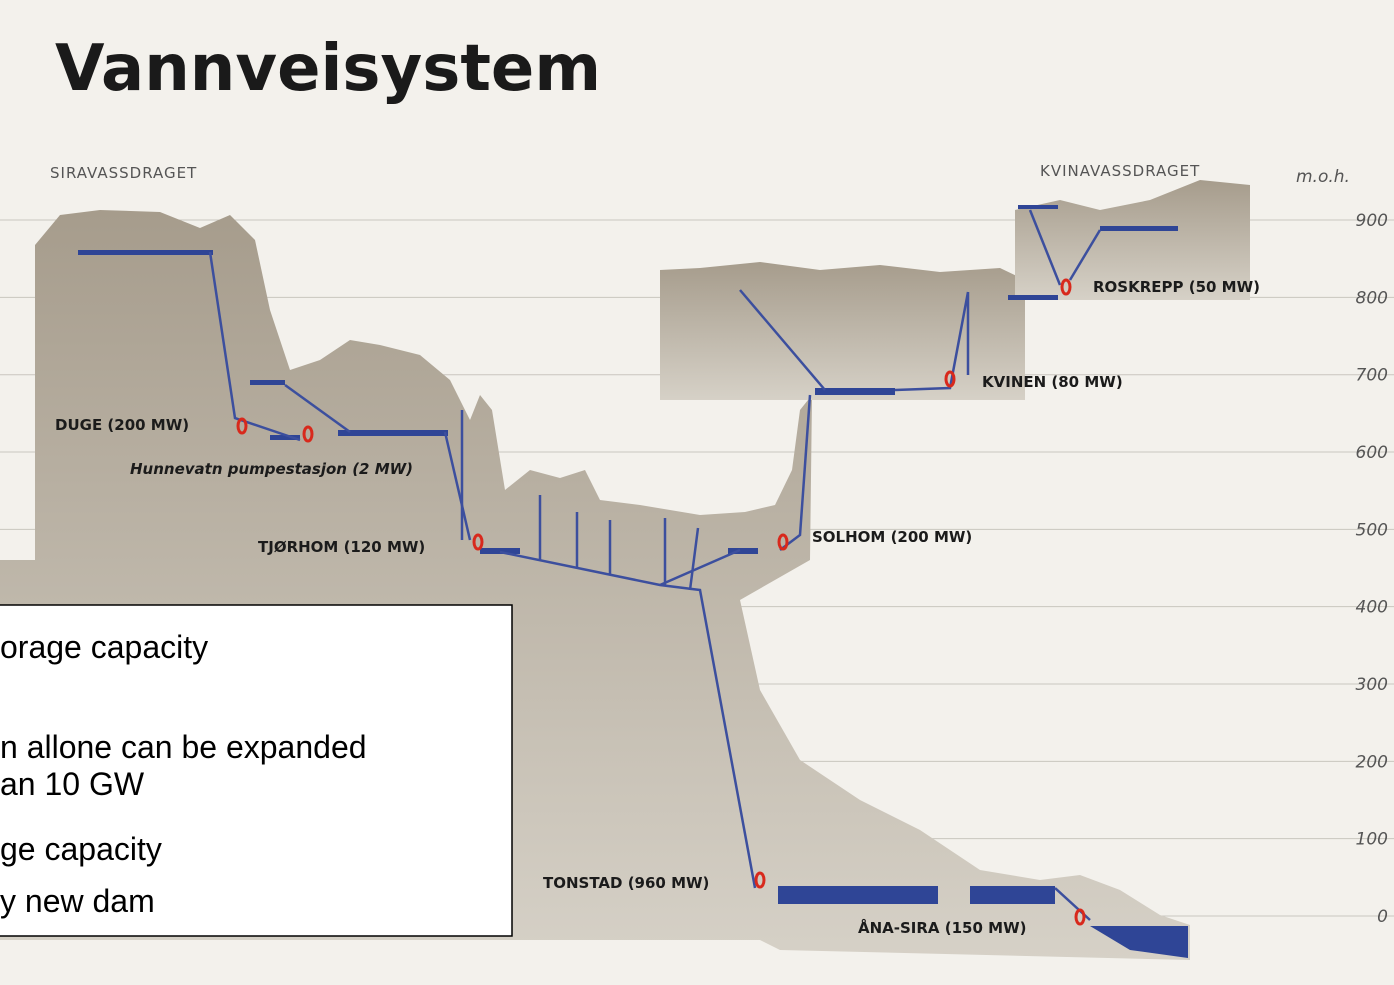 This screenshot has height=985, width=1394. I want to click on elevation-tick-label: 800, so click(1372, 298).